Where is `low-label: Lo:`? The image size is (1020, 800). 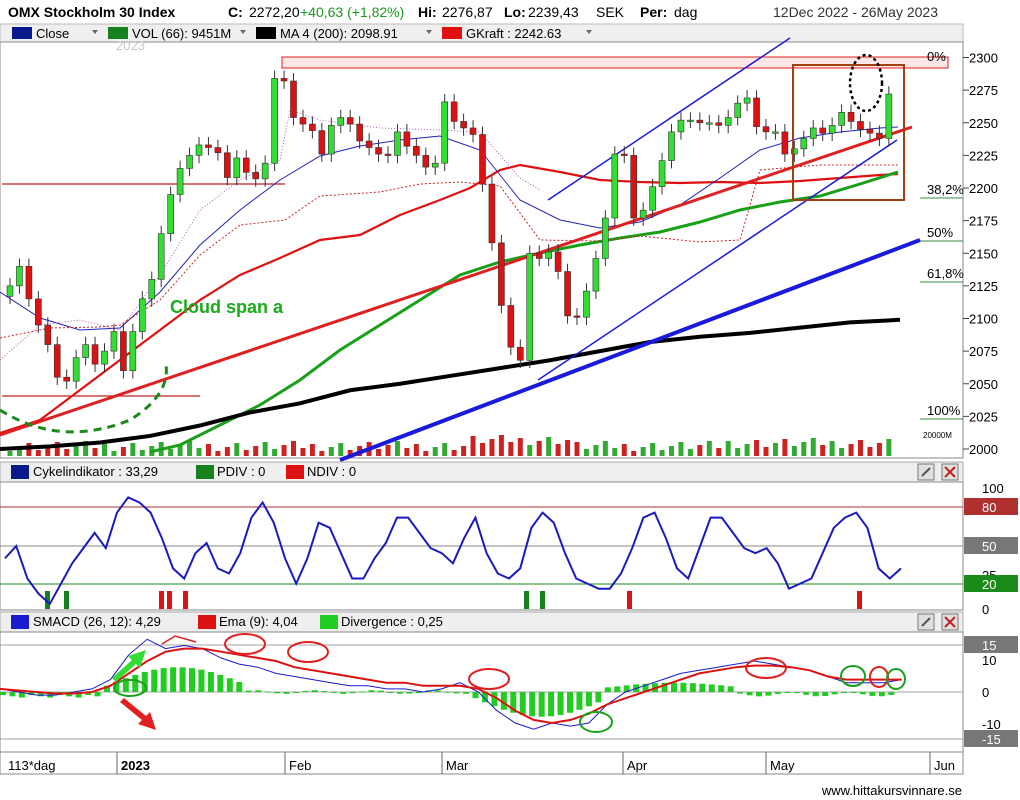 low-label: Lo: is located at coordinates (515, 12).